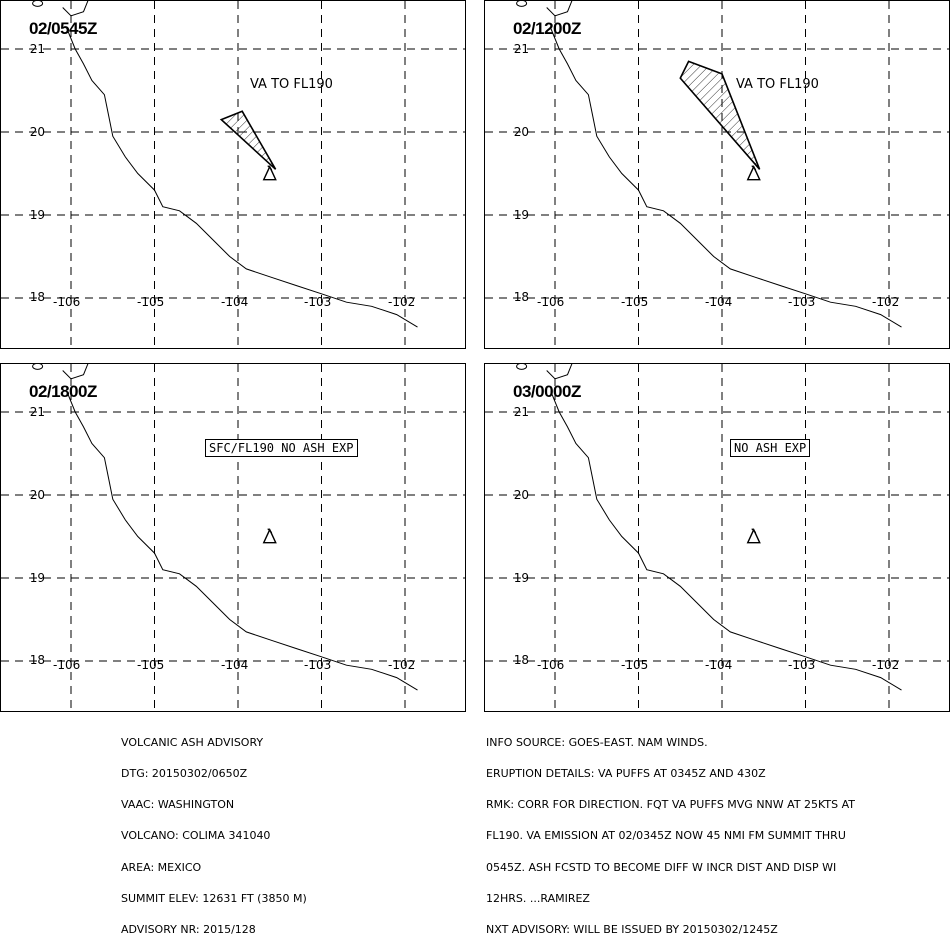 The image size is (950, 946). I want to click on panel-time: 02/1200Z, so click(547, 28).